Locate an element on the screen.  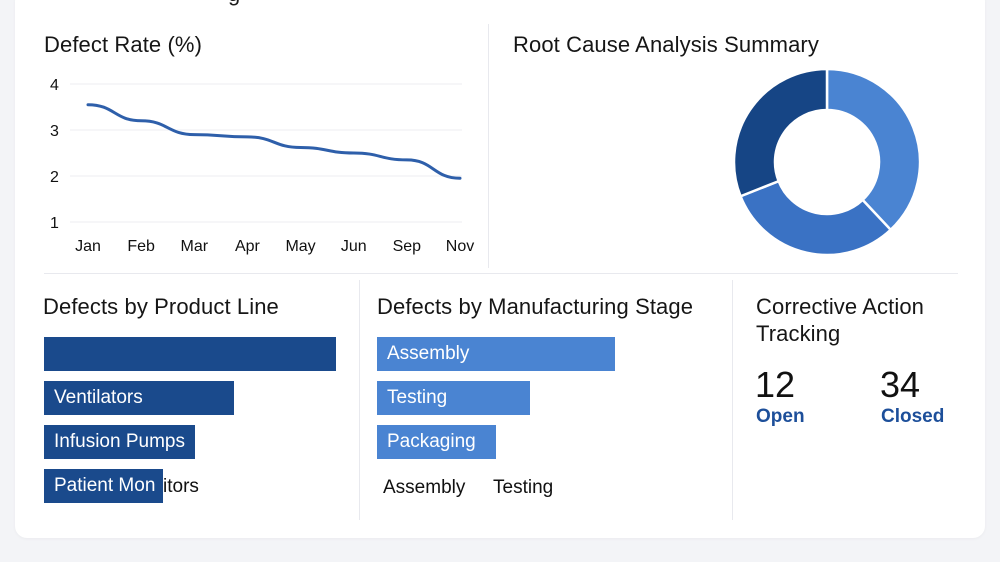
stage-axis-label-assembly: Assembly is located at coordinates (424, 487).